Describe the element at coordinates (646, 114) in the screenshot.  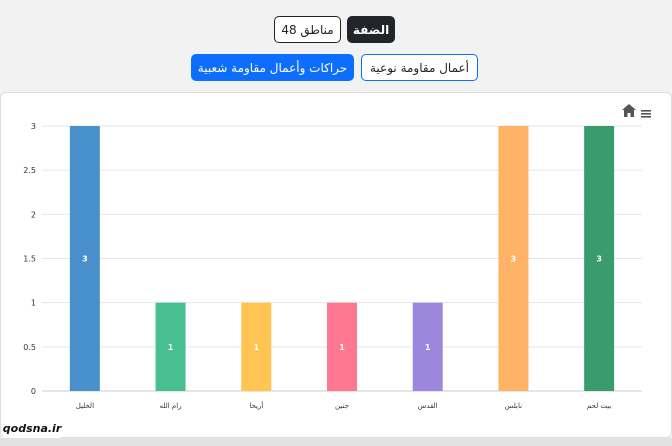
I see `menu-icon` at that location.